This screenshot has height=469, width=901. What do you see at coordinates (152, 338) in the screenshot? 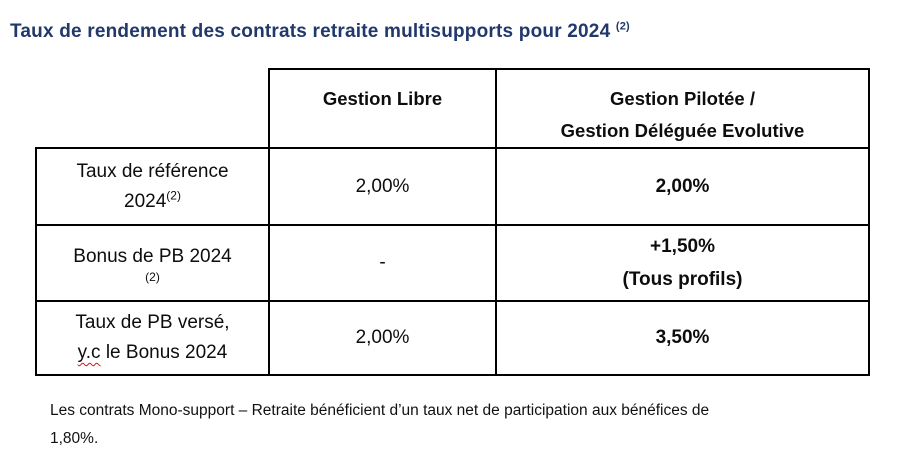
I see `row-label-taux-pb-verse: Taux de PB versé, y.c le Bonus 2024` at bounding box center [152, 338].